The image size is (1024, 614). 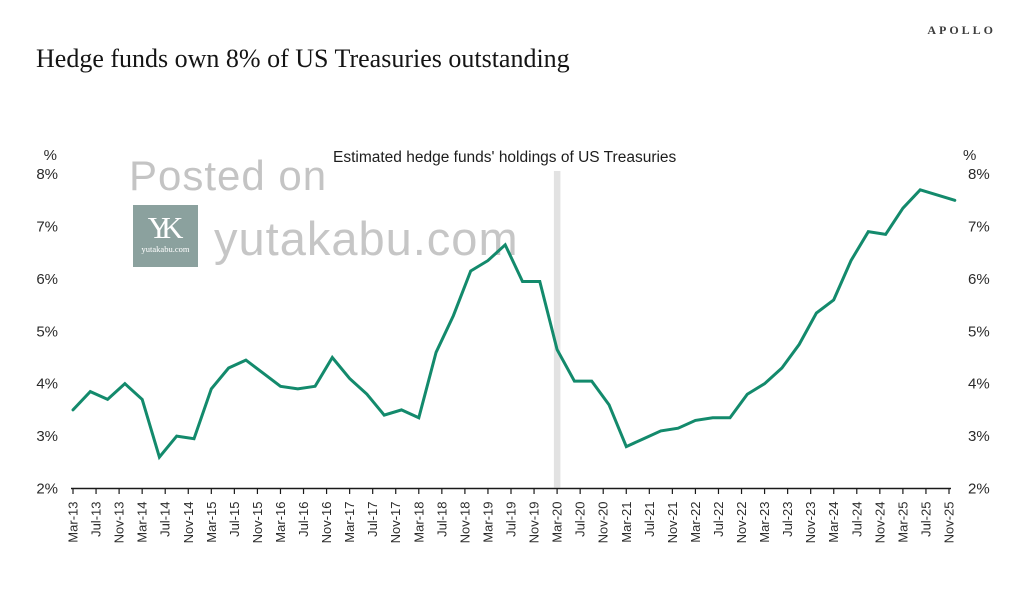 I want to click on y-axis-label-right: 5%, so click(x=979, y=331).